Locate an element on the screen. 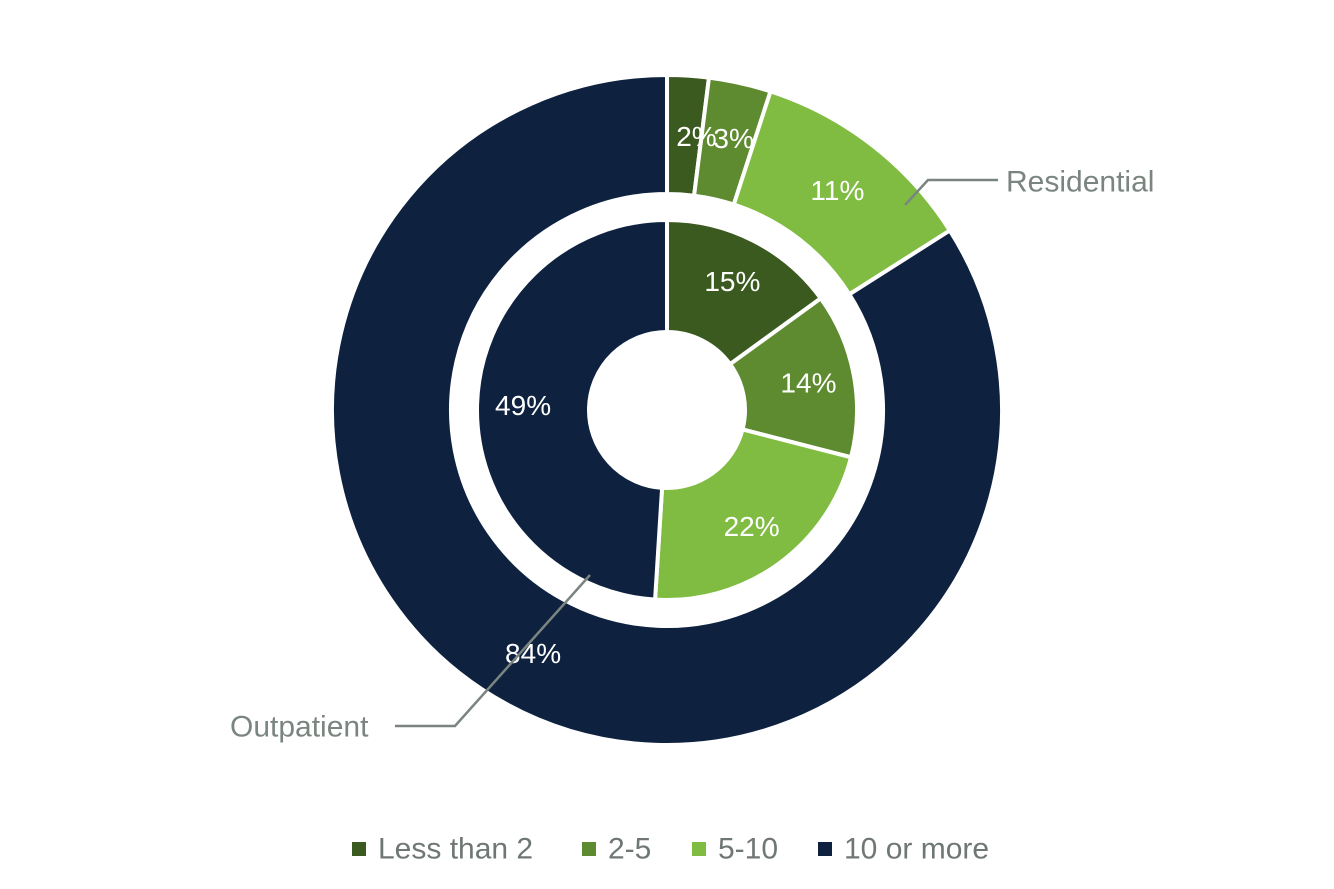 The image size is (1334, 889). inner-slice-label-10-or-more: 49% is located at coordinates (523, 405).